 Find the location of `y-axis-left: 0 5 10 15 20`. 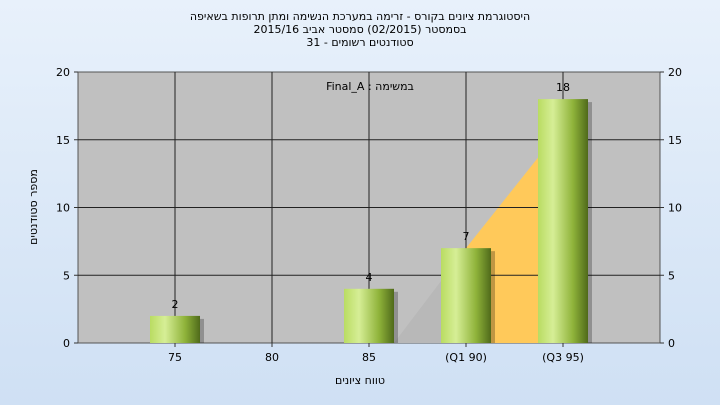

y-axis-left: 0 5 10 15 20 is located at coordinates (67, 208).